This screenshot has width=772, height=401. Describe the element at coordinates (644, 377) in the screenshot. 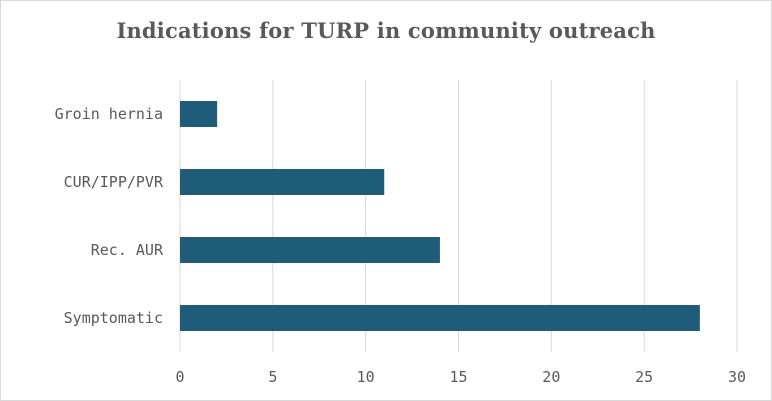

I see `x-tick-label: 25` at that location.